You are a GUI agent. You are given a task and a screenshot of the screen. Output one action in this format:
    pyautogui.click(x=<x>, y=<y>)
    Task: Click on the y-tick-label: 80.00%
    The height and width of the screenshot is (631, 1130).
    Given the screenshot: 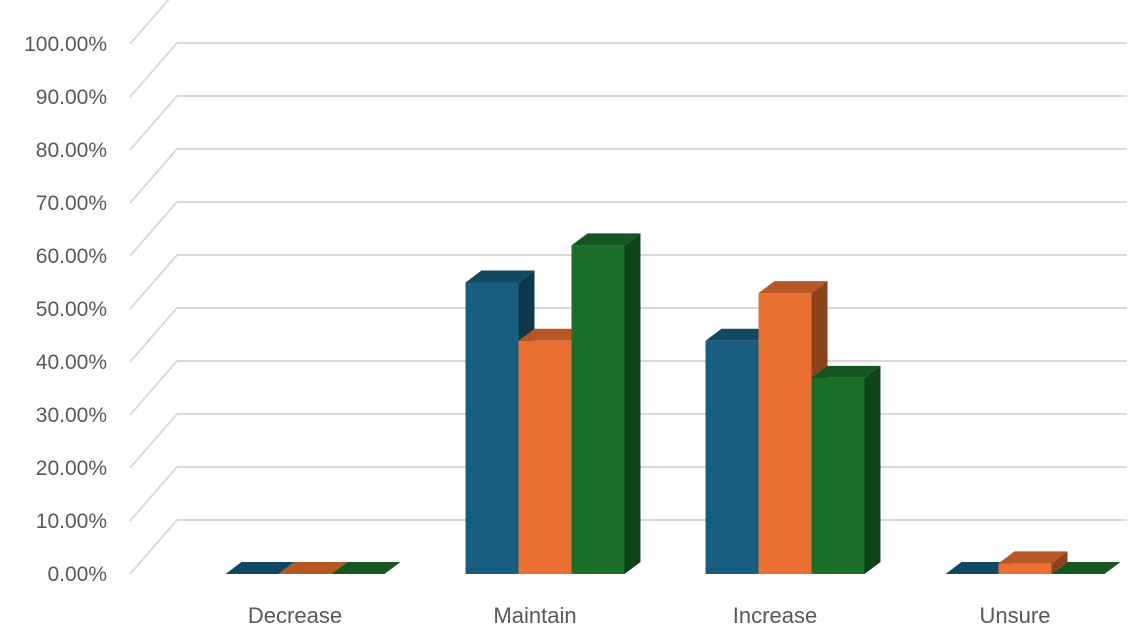 What is the action you would take?
    pyautogui.click(x=71, y=150)
    